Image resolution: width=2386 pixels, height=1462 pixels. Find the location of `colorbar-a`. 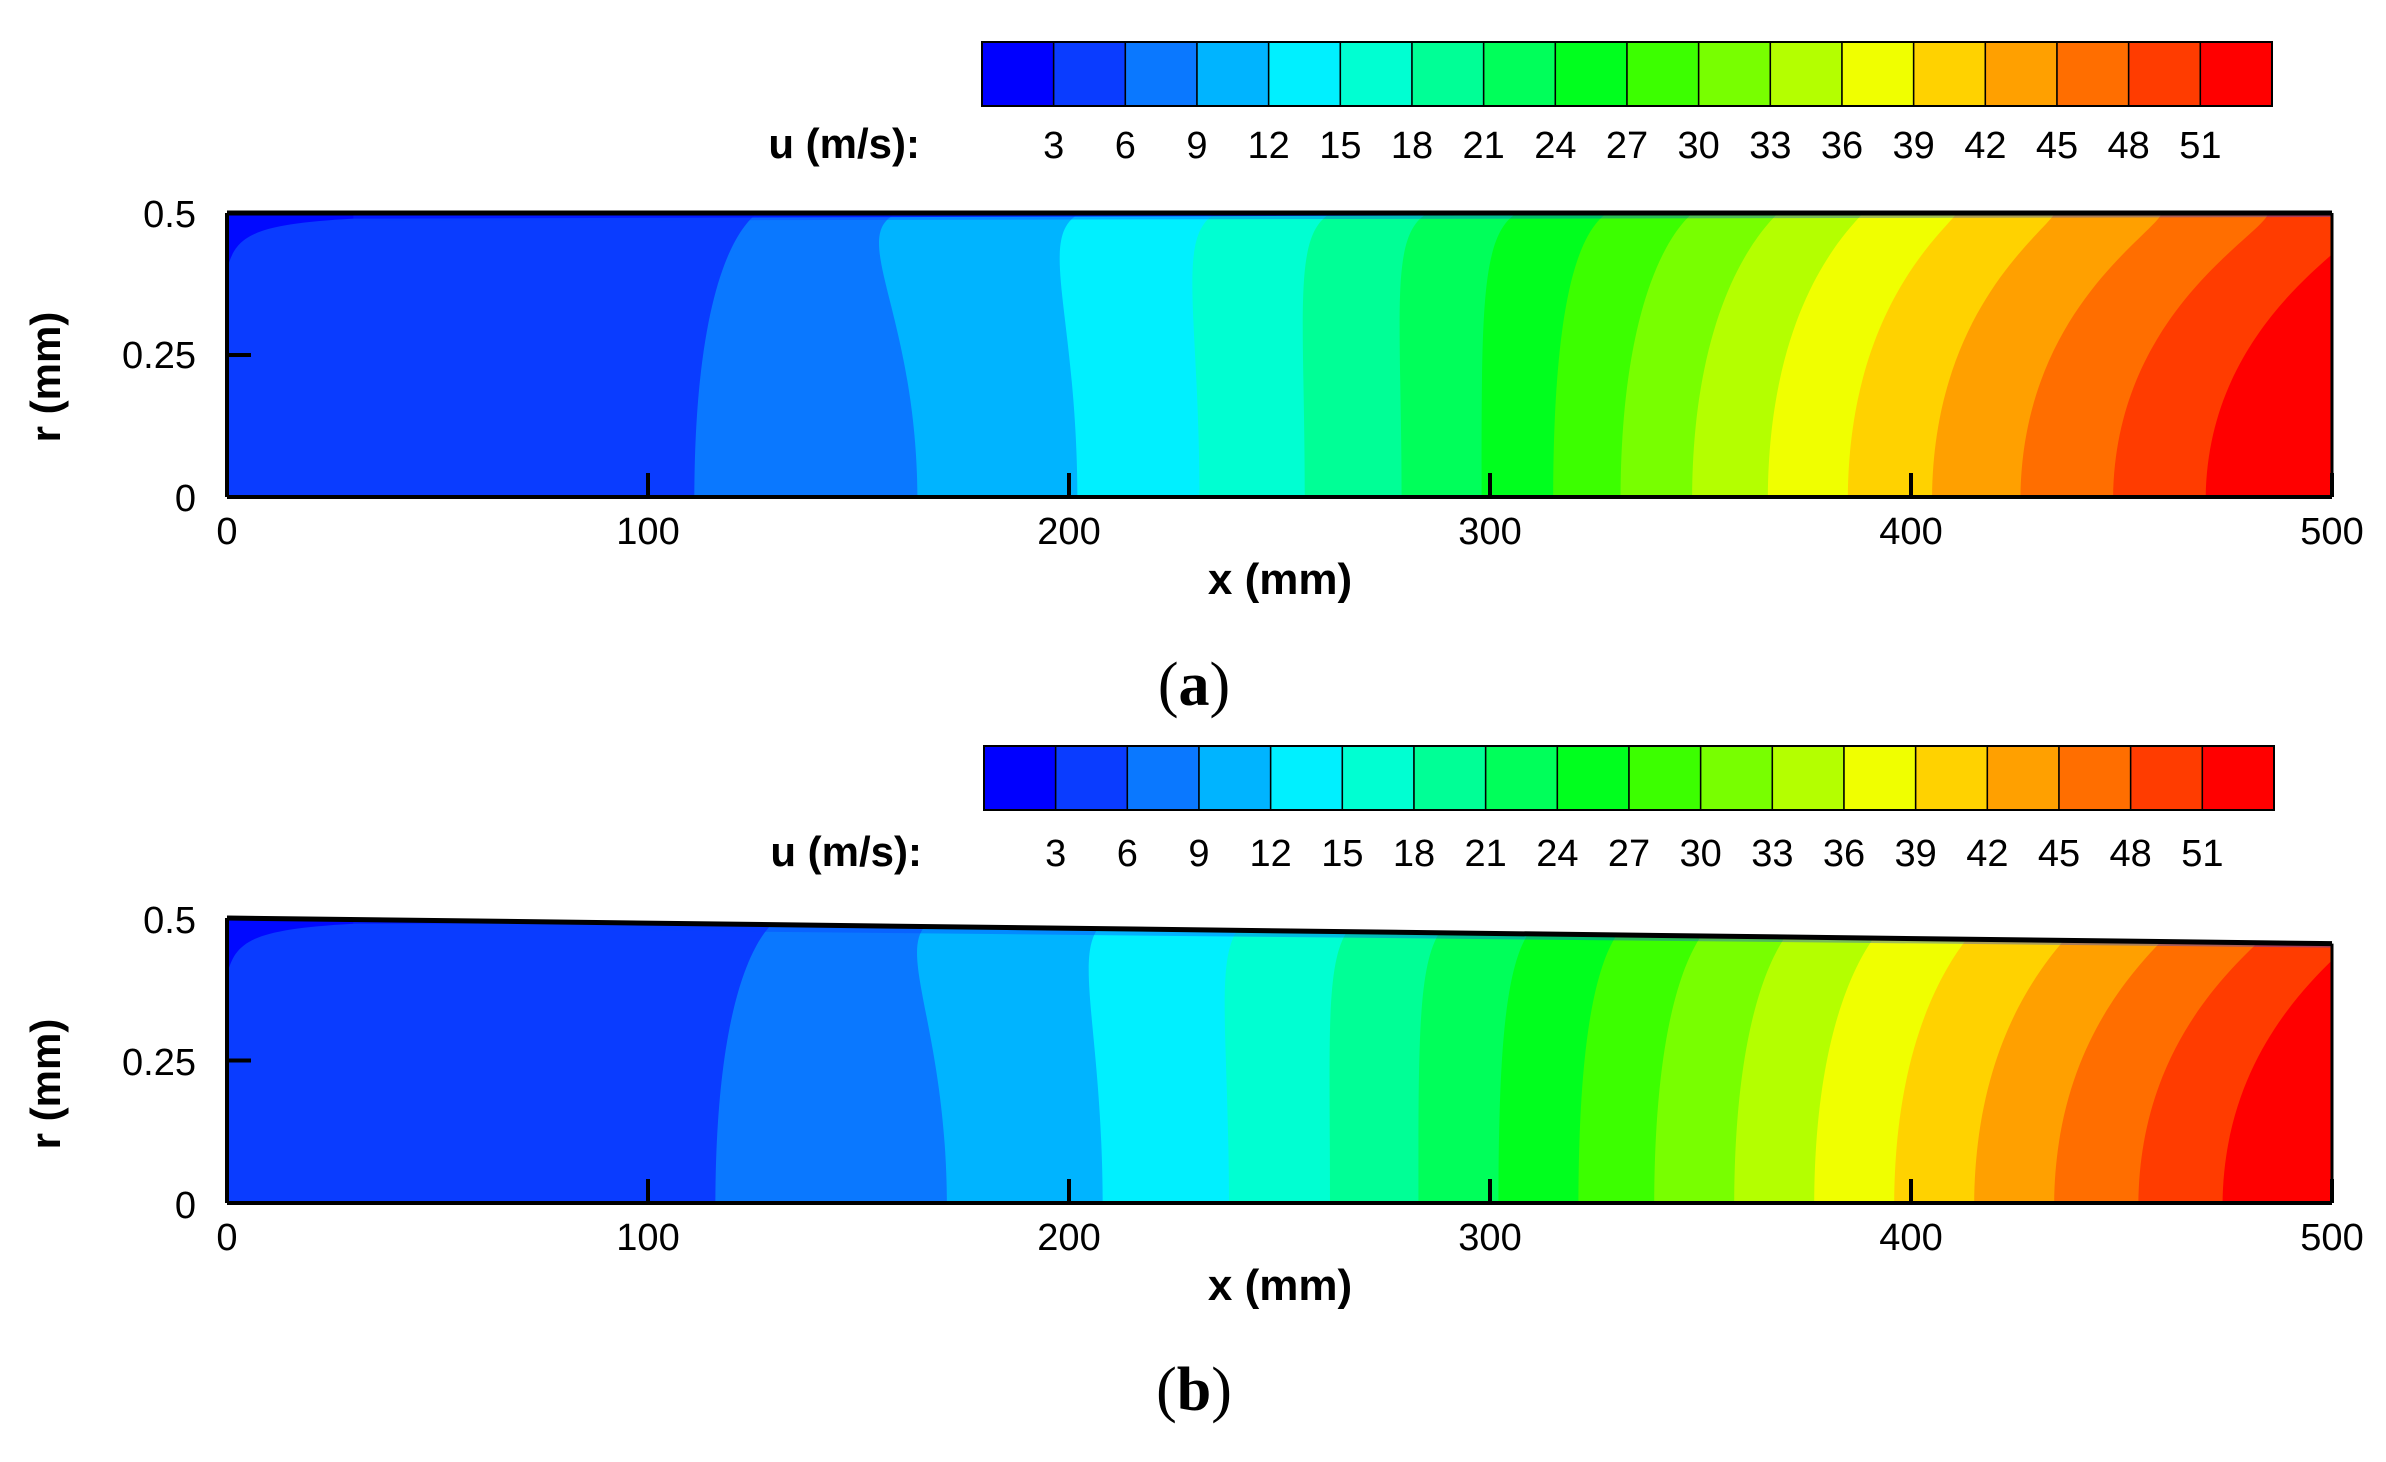

colorbar-a is located at coordinates (1627, 74).